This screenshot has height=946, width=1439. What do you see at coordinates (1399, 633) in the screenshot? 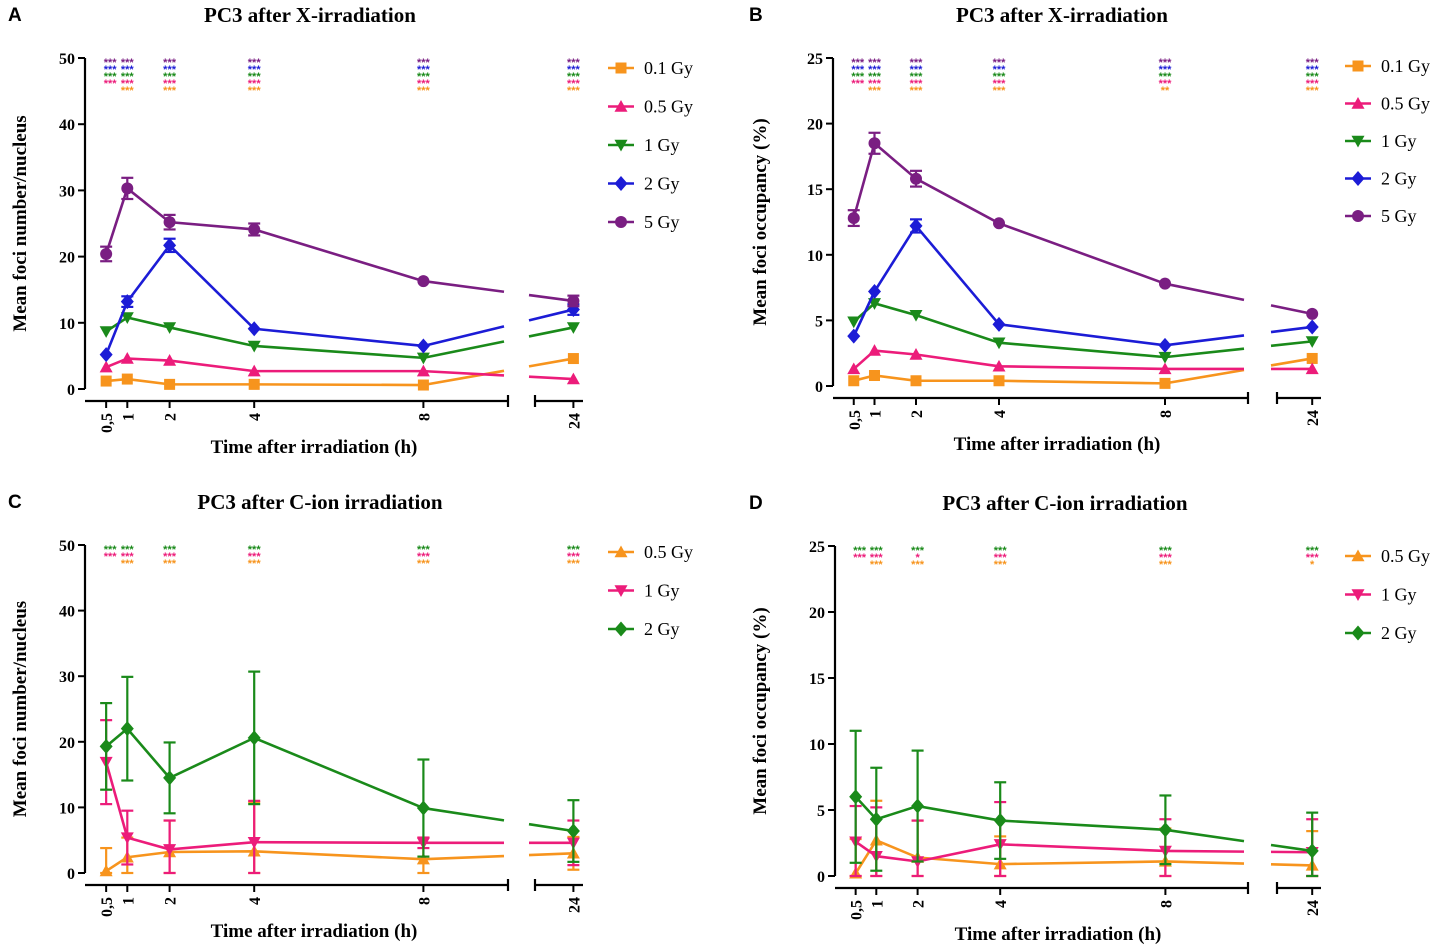
I see `legend-label: 2 Gy` at bounding box center [1399, 633].